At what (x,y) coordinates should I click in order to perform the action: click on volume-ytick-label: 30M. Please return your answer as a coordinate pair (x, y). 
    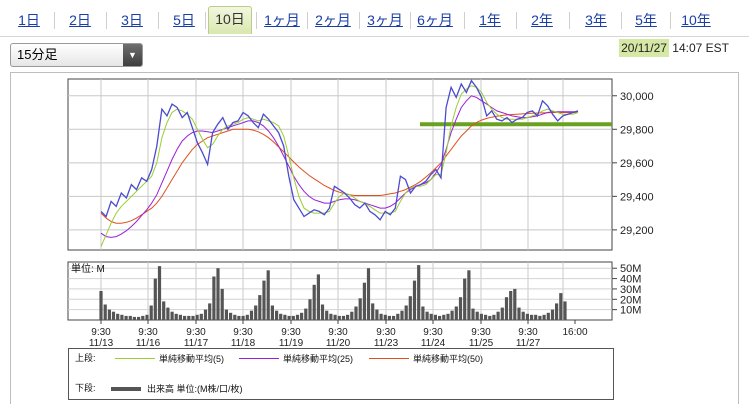
    Looking at the image, I should click on (630, 290).